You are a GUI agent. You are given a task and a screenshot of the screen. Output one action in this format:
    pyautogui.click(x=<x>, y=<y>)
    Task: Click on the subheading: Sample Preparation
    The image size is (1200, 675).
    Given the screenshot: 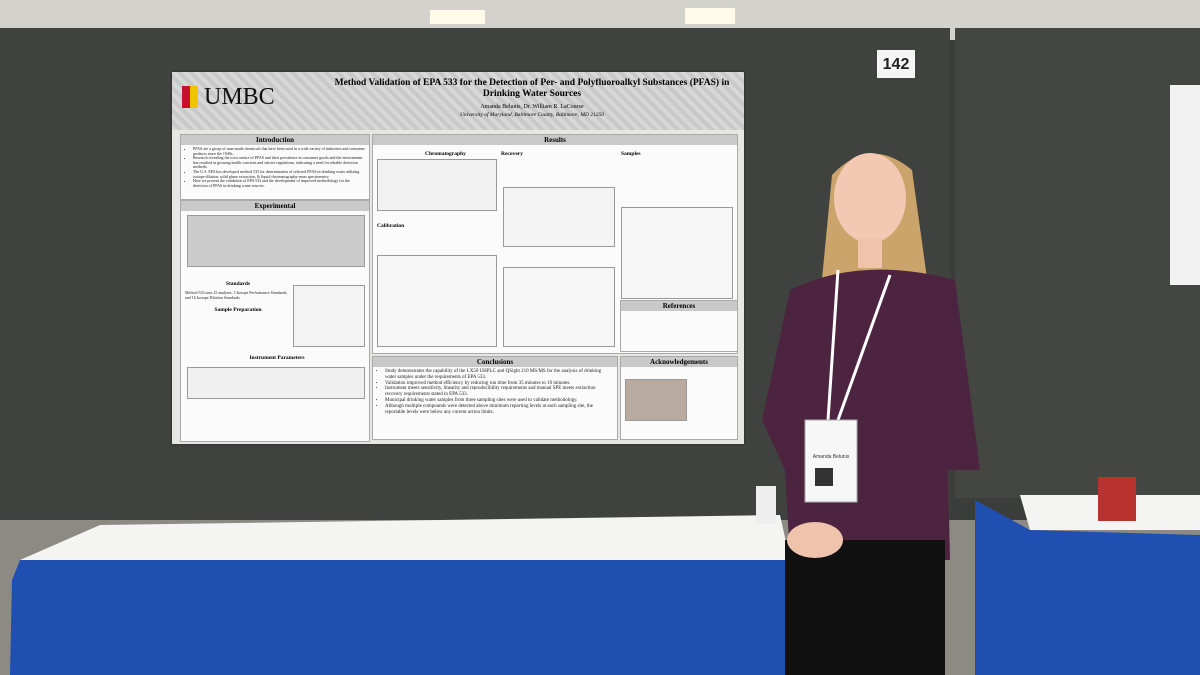 What is the action you would take?
    pyautogui.click(x=238, y=310)
    